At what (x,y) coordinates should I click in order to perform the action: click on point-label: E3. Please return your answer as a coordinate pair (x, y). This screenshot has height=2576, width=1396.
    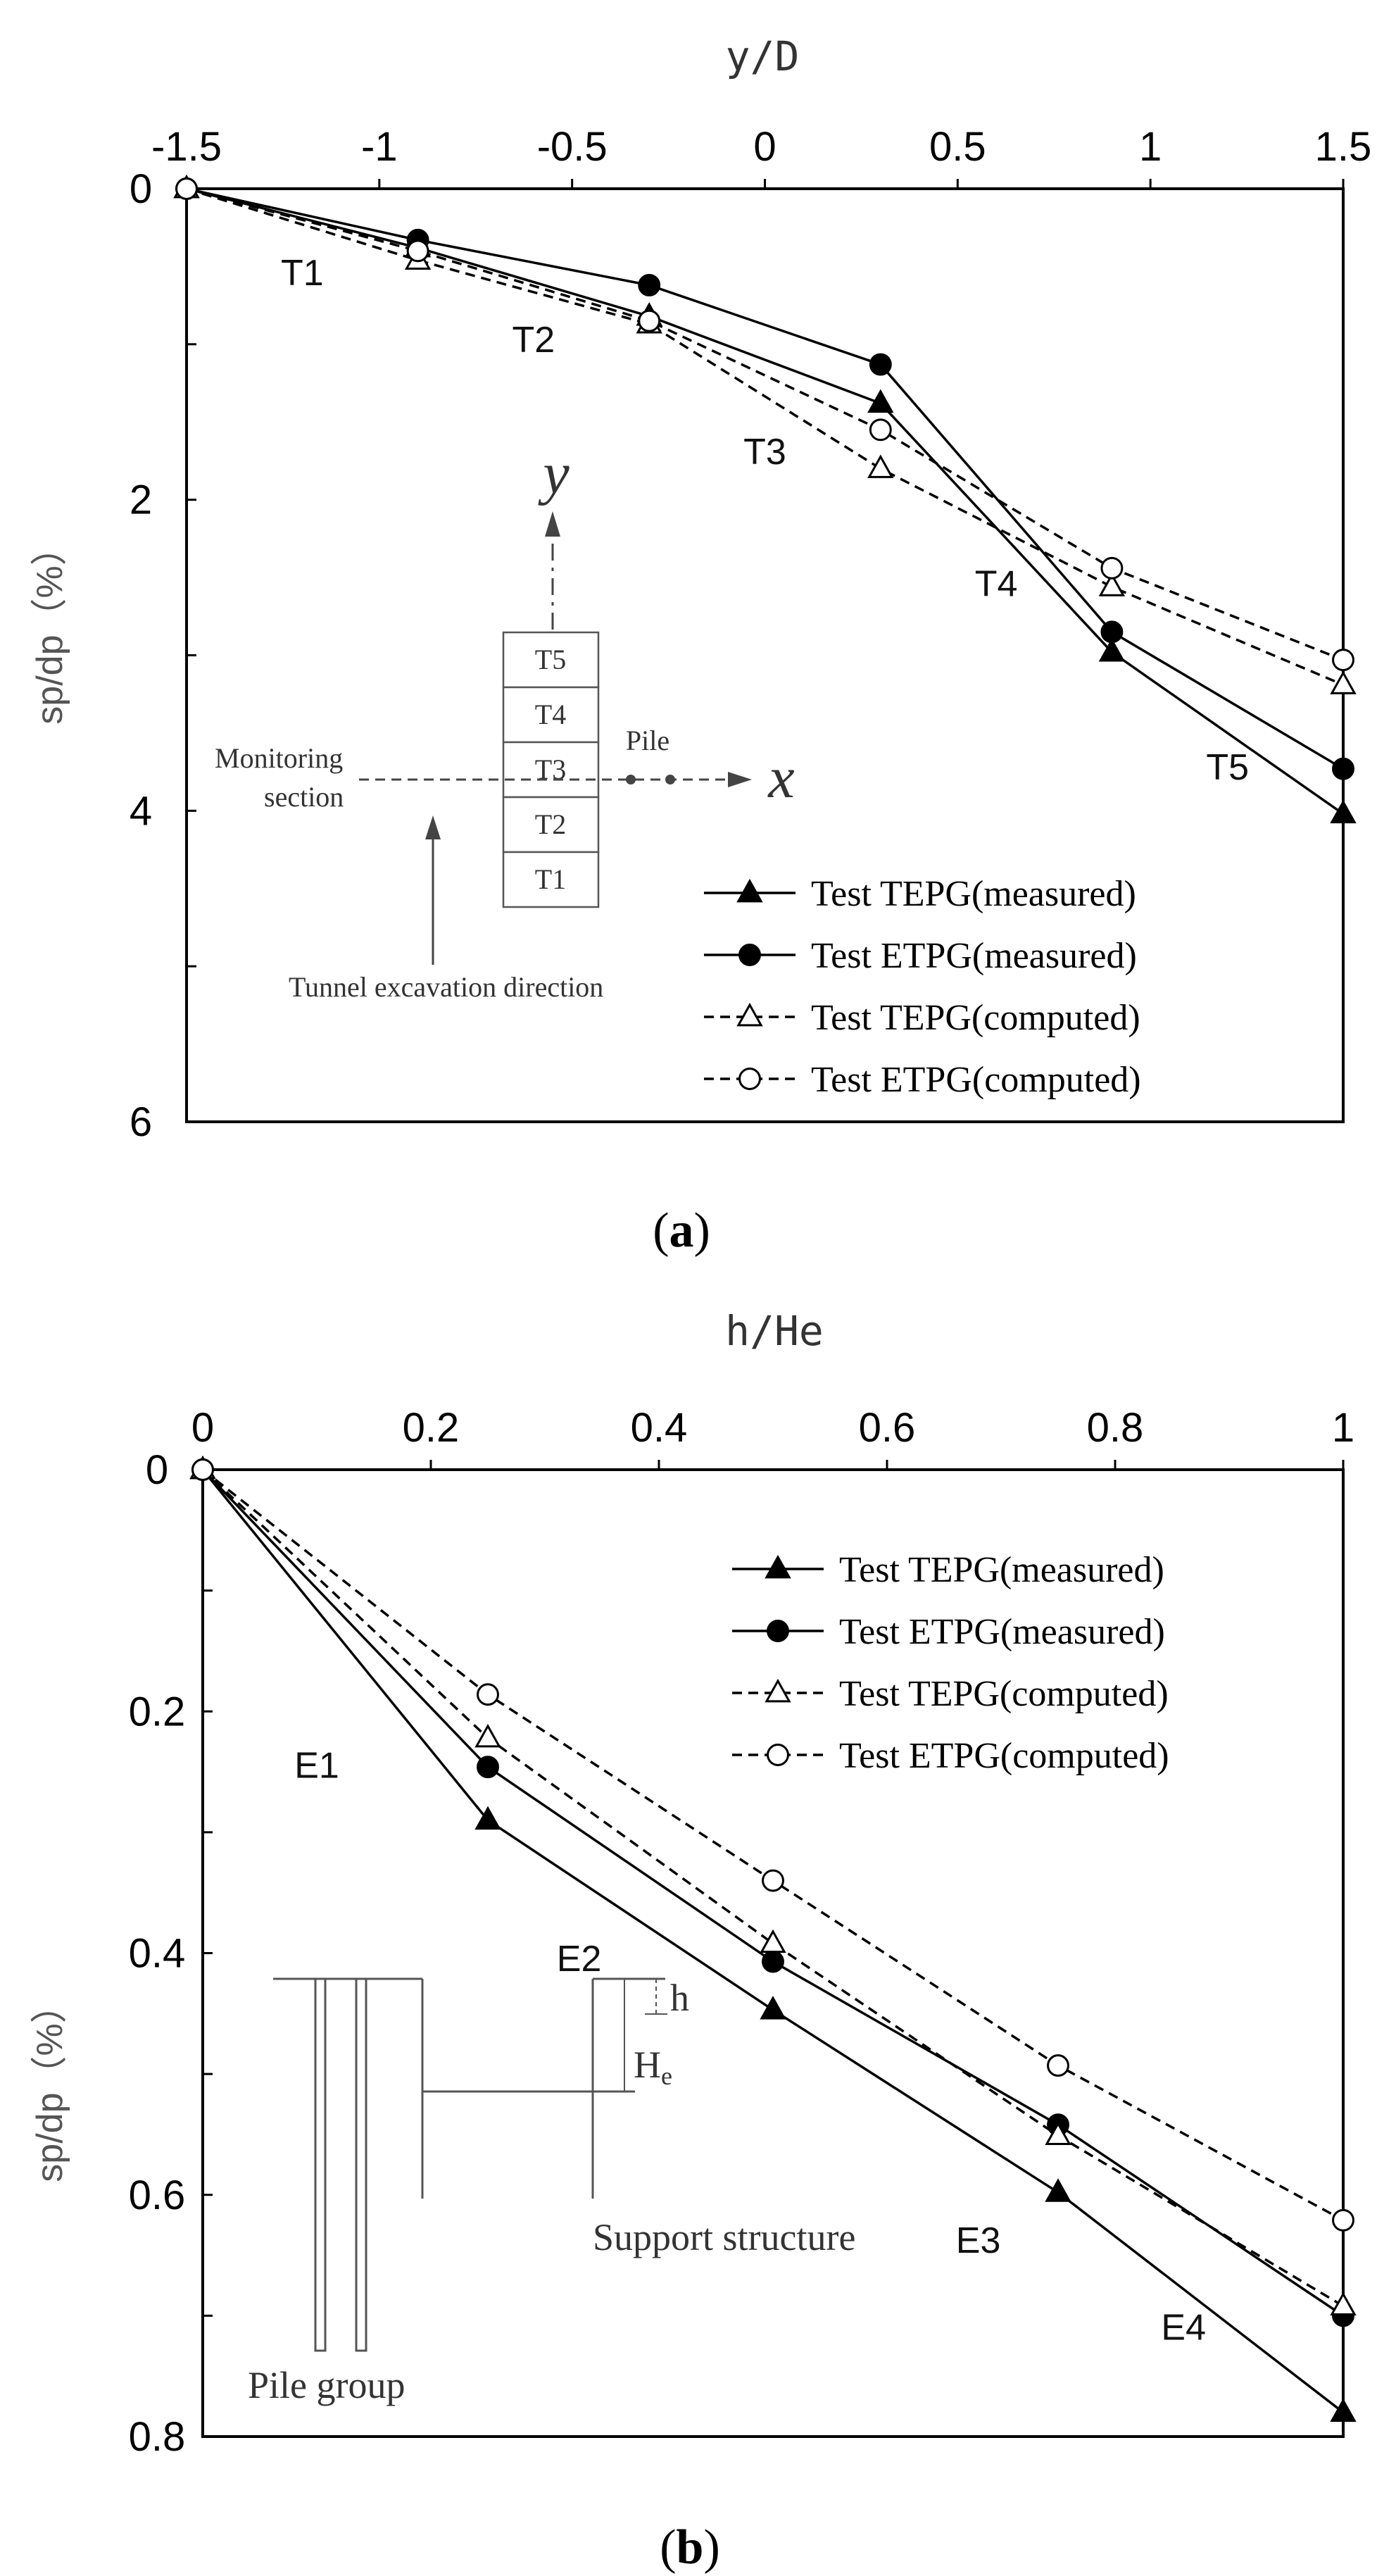
    Looking at the image, I should click on (978, 2240).